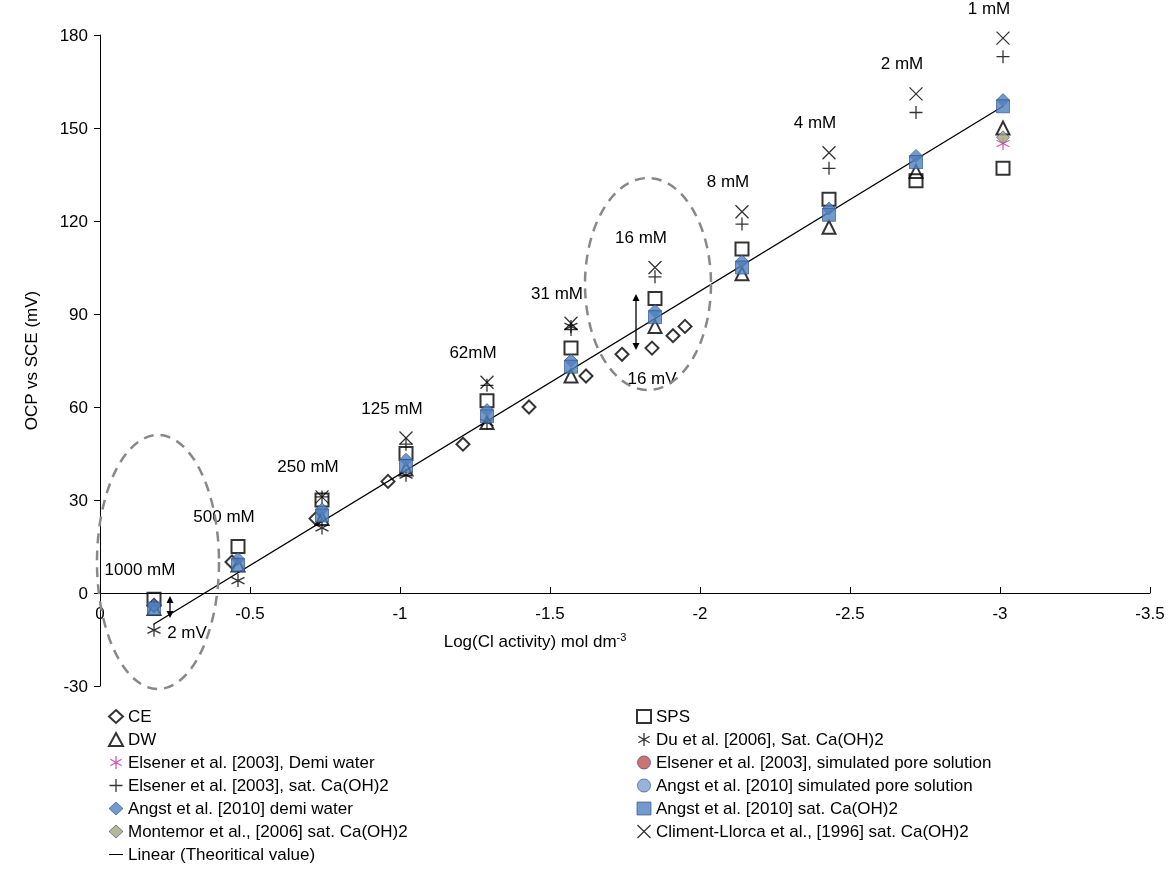  Describe the element at coordinates (142, 739) in the screenshot. I see `legend-label: DW` at that location.